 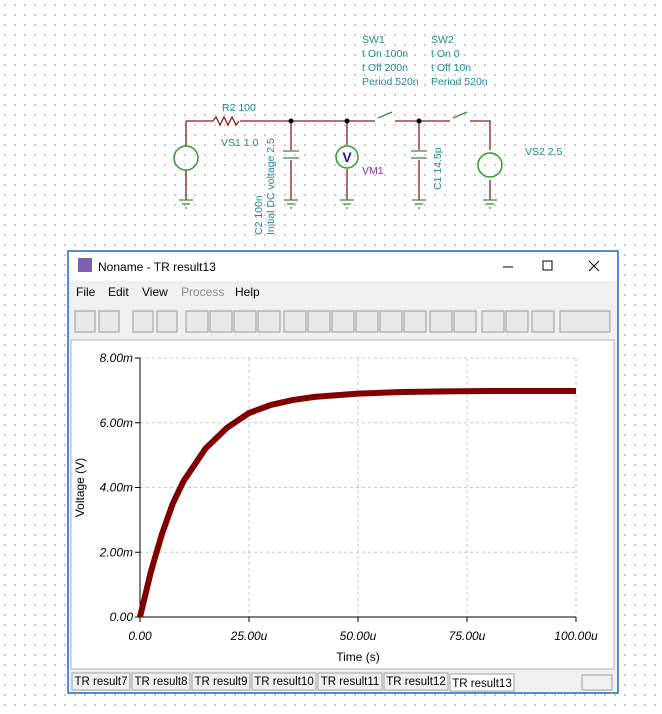 What do you see at coordinates (445, 54) in the screenshot?
I see `label: t On 0` at bounding box center [445, 54].